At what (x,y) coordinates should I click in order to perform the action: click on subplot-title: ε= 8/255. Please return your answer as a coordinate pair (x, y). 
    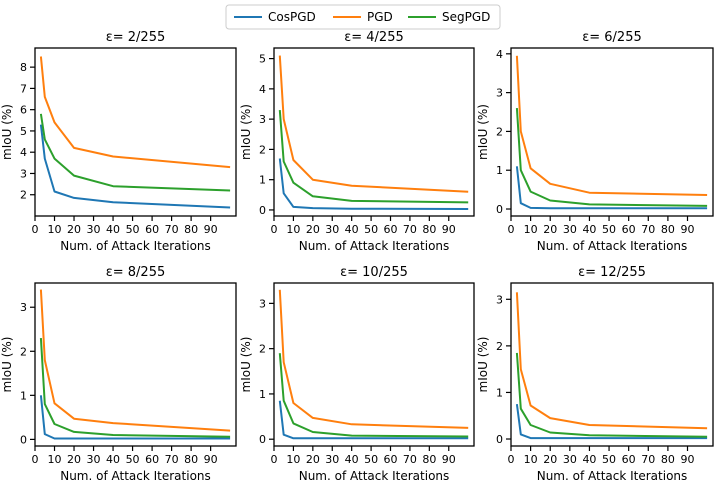
    Looking at the image, I should click on (136, 272).